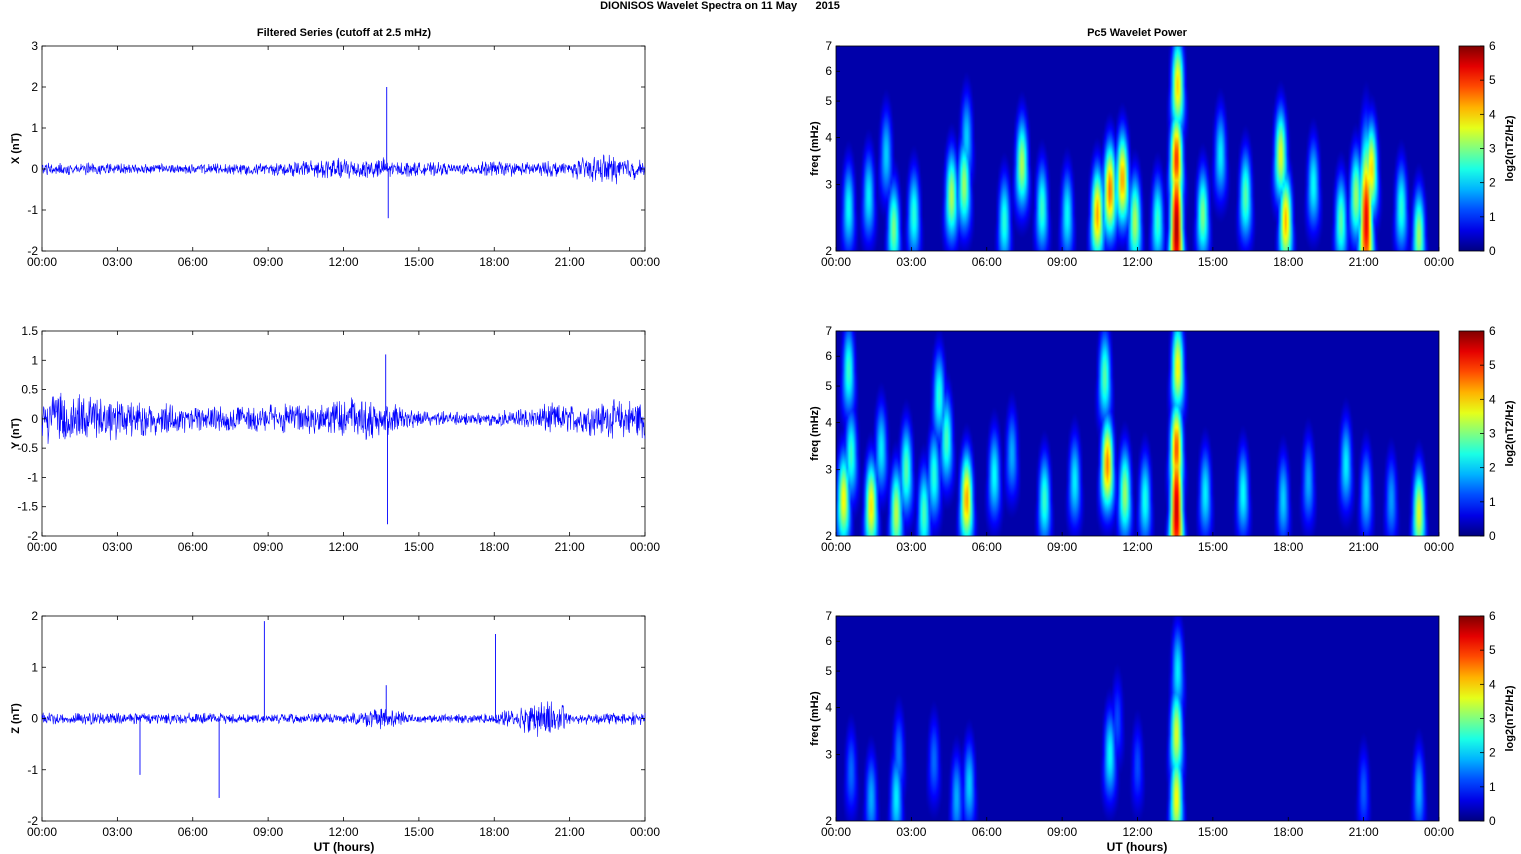 The image size is (1521, 854). Describe the element at coordinates (343, 169) in the screenshot. I see `series-line-x` at that location.